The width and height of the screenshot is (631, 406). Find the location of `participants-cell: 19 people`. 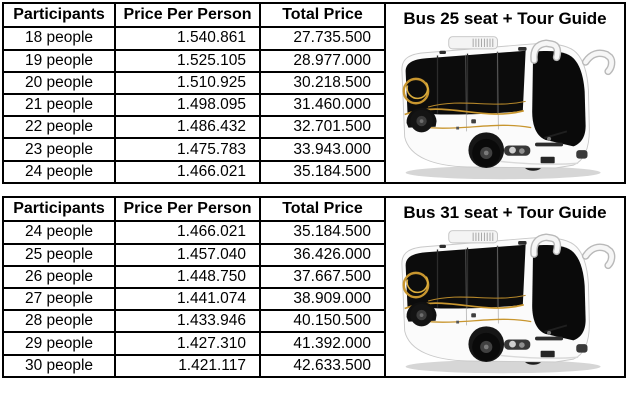

participants-cell: 19 people is located at coordinates (59, 60).